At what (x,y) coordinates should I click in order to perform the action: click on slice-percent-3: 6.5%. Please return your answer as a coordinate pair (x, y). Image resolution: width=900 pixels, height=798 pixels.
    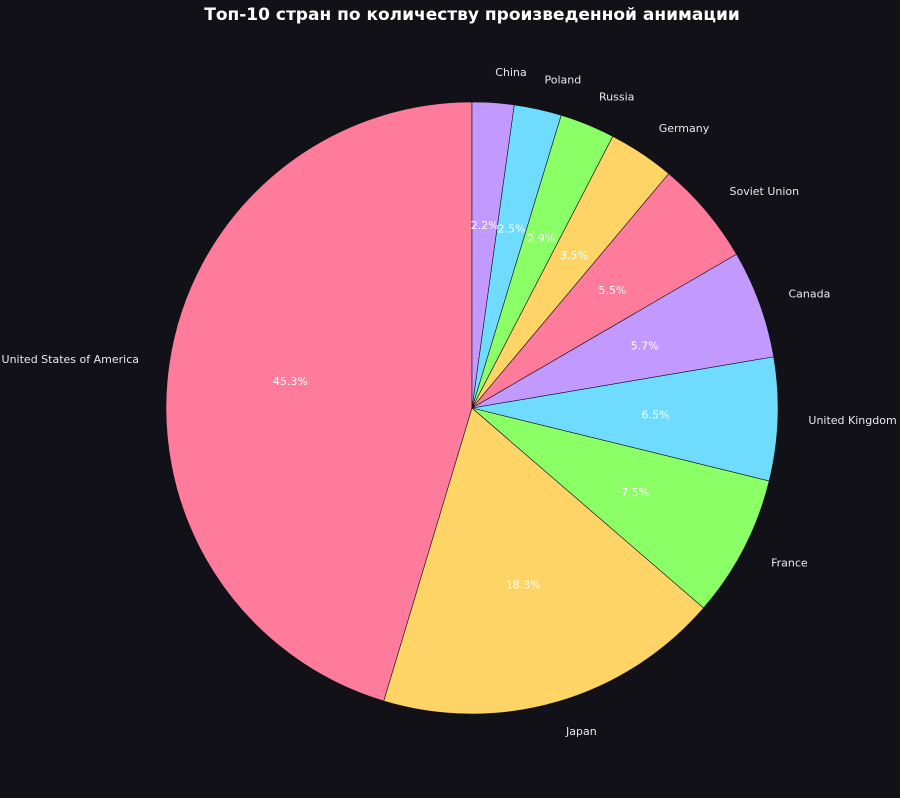
    Looking at the image, I should click on (656, 415).